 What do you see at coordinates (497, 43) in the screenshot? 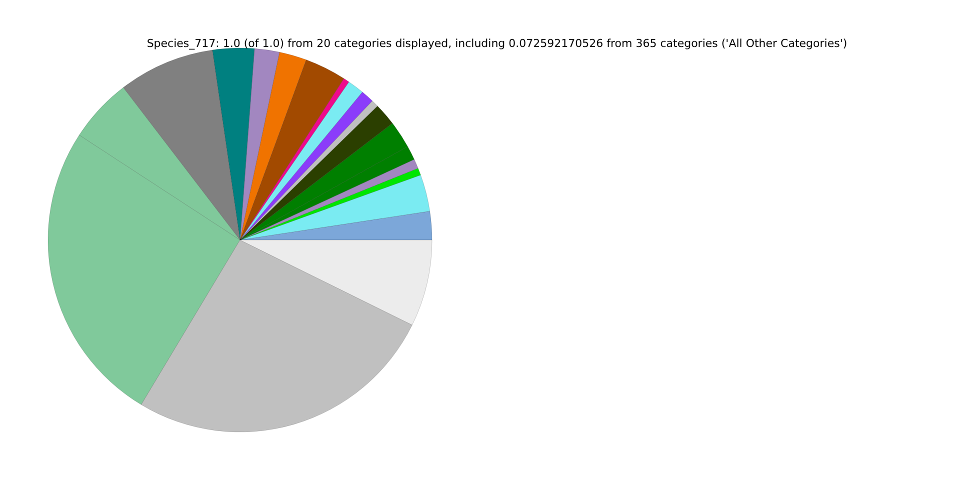
I see `text: Species_717: 1.0 (of 1.0) from 20 categories displayed, including 0.072592170526 from 365 categories ('All Other Categories')` at bounding box center [497, 43].